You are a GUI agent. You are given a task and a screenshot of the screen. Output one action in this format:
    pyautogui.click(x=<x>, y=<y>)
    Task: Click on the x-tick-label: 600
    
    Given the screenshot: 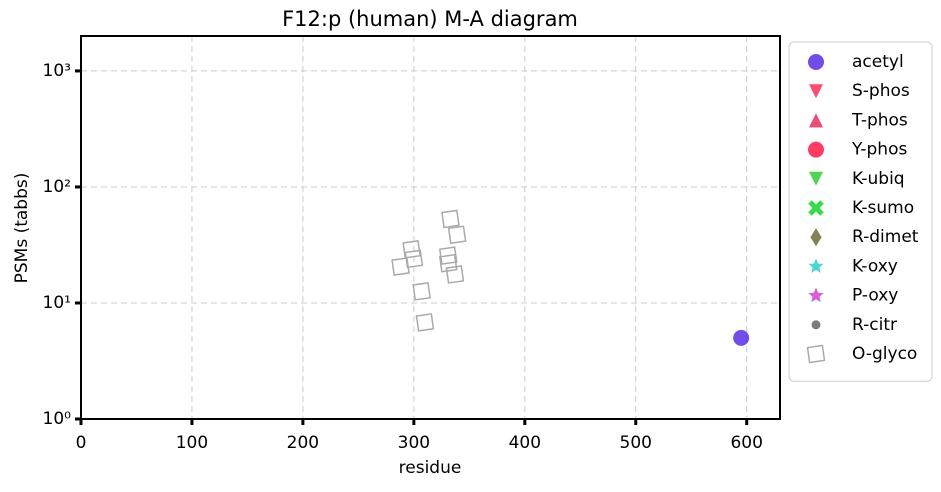 What is the action you would take?
    pyautogui.click(x=746, y=443)
    